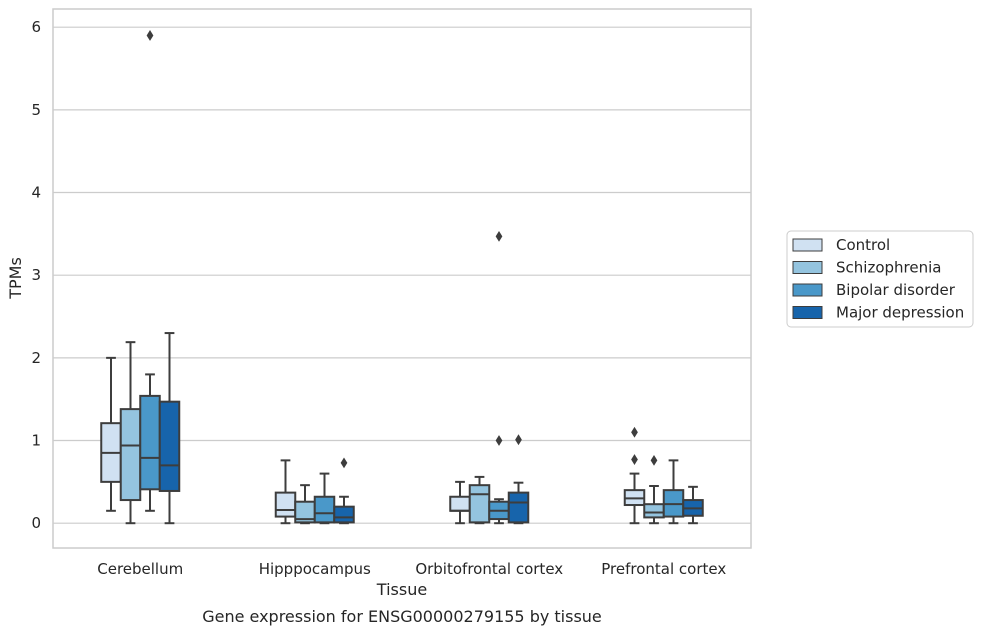  Describe the element at coordinates (36, 358) in the screenshot. I see `y-tick-label-2: 2` at that location.